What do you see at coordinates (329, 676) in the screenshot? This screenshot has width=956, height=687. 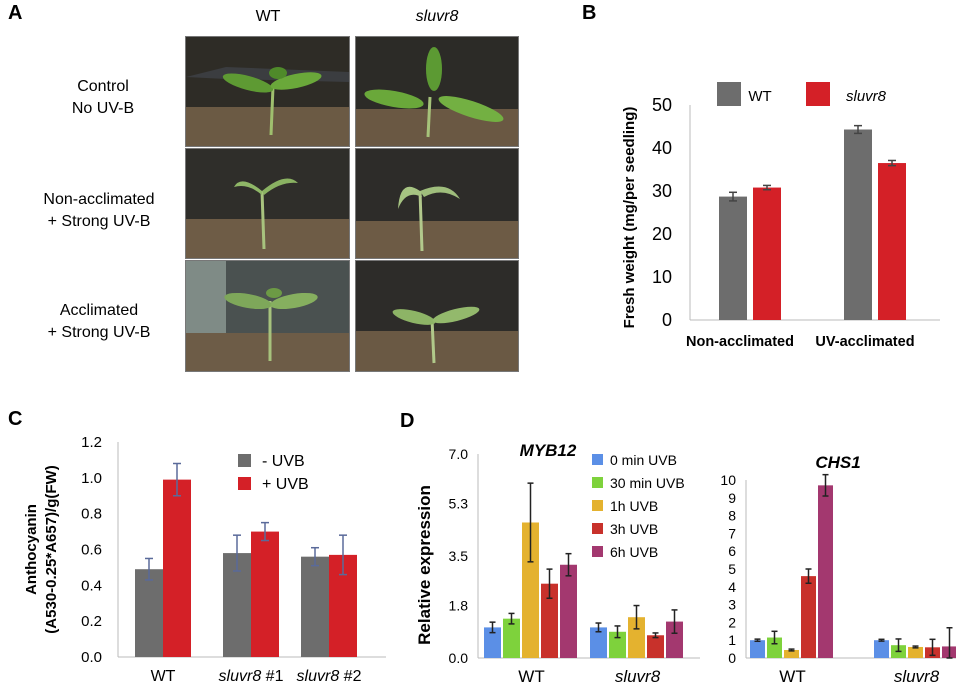 I see `x-tick-label: sluvr8 #2` at bounding box center [329, 676].